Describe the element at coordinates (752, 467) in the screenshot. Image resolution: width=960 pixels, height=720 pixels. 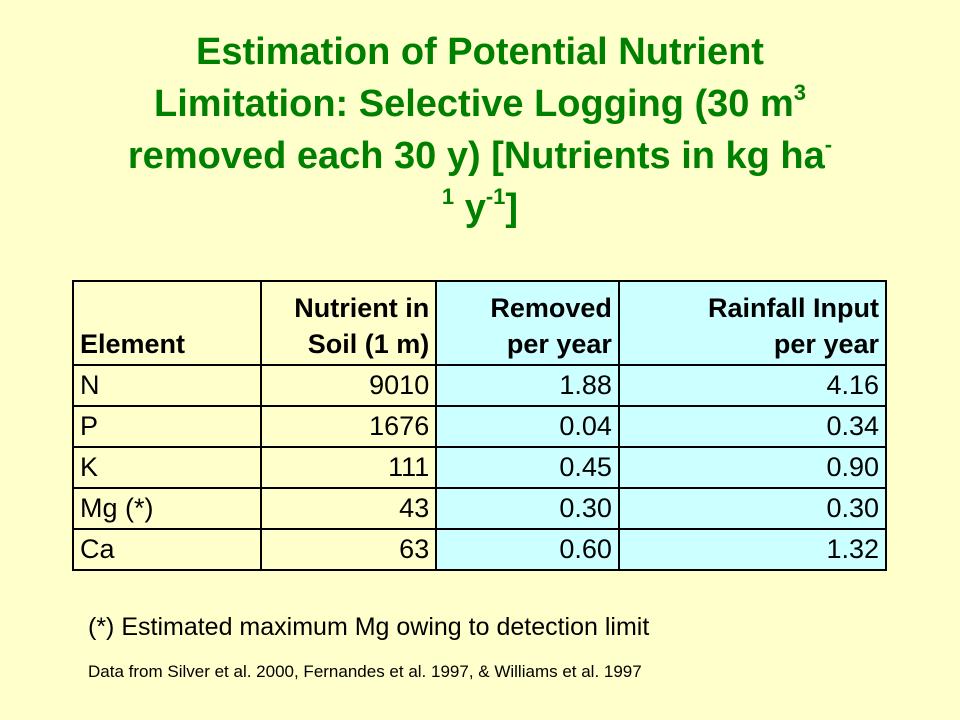
I see `cell-rainfall: 0.90` at that location.